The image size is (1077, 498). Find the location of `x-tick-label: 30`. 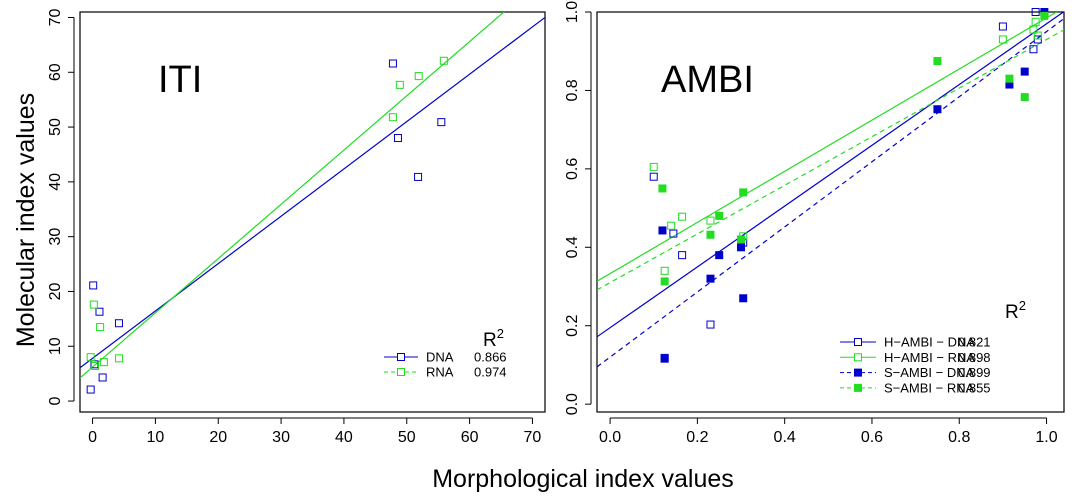

x-tick-label: 30 is located at coordinates (281, 437).